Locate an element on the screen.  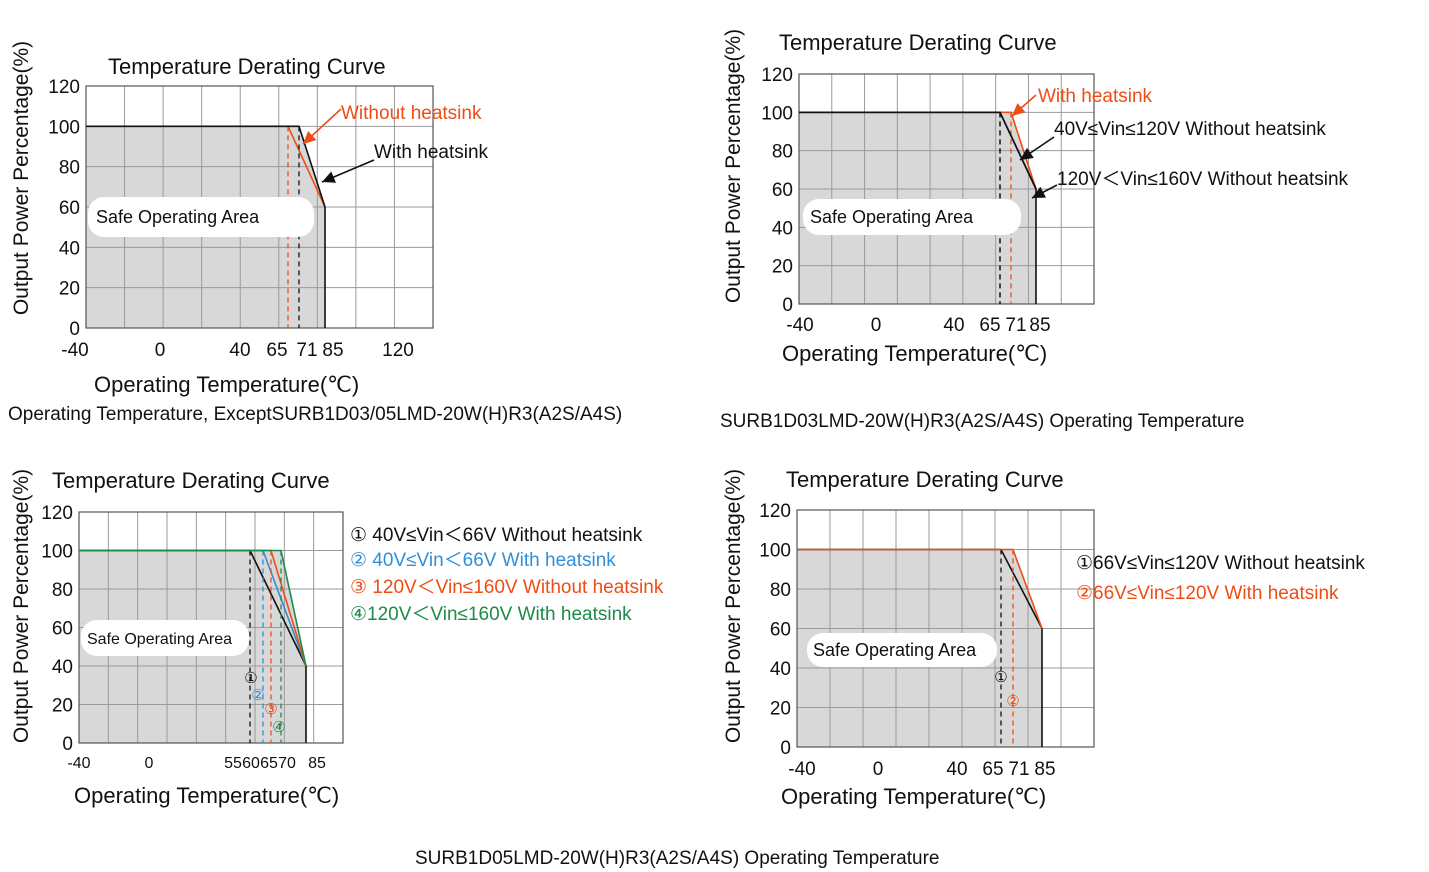
chart2-y-tick-label: 100 is located at coordinates (777, 113).